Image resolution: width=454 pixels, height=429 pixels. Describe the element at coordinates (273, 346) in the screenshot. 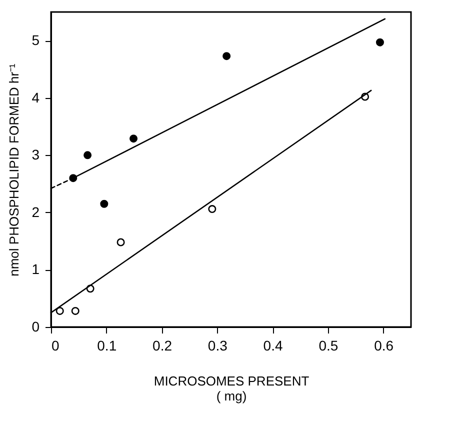

I see `x-tick-label: 0.4` at that location.